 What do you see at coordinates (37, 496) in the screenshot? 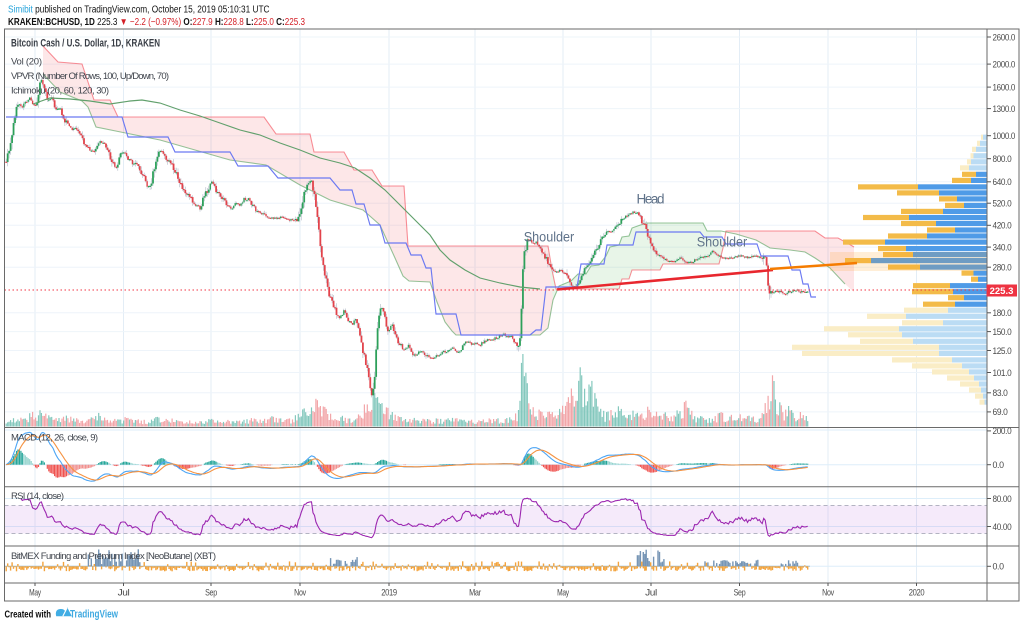
I see `svg-text: RSI (14, close)` at bounding box center [37, 496].